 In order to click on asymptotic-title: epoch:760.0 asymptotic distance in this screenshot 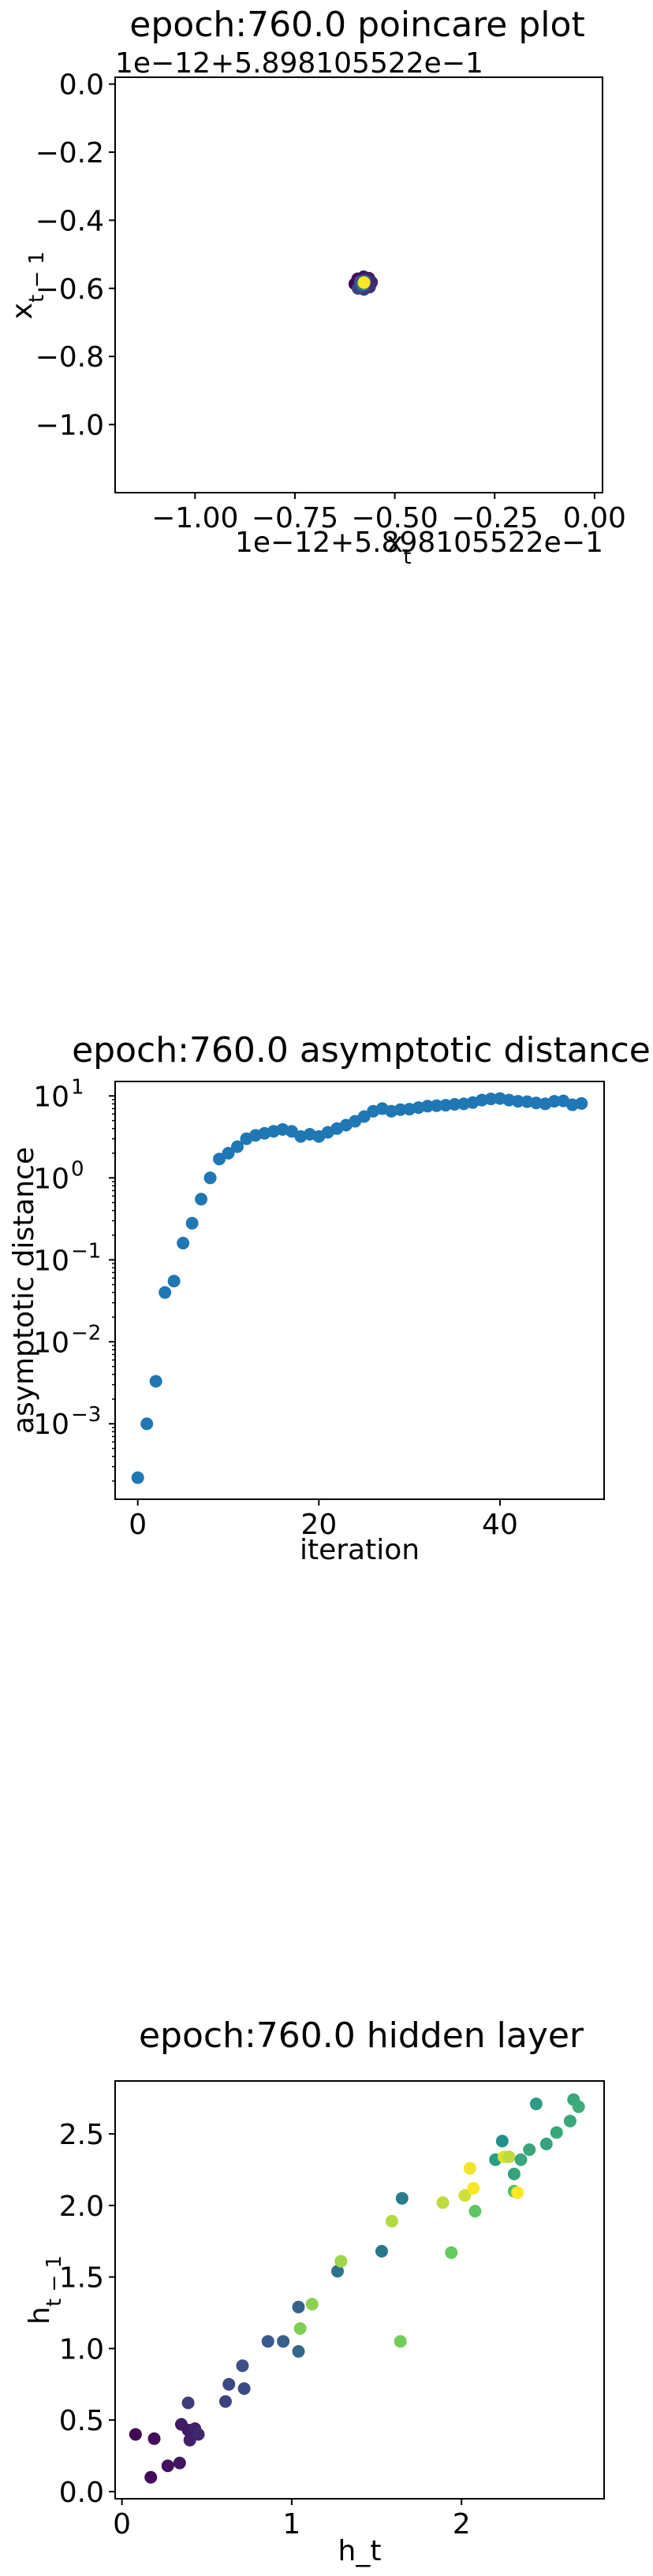, I will do `click(361, 1050)`.